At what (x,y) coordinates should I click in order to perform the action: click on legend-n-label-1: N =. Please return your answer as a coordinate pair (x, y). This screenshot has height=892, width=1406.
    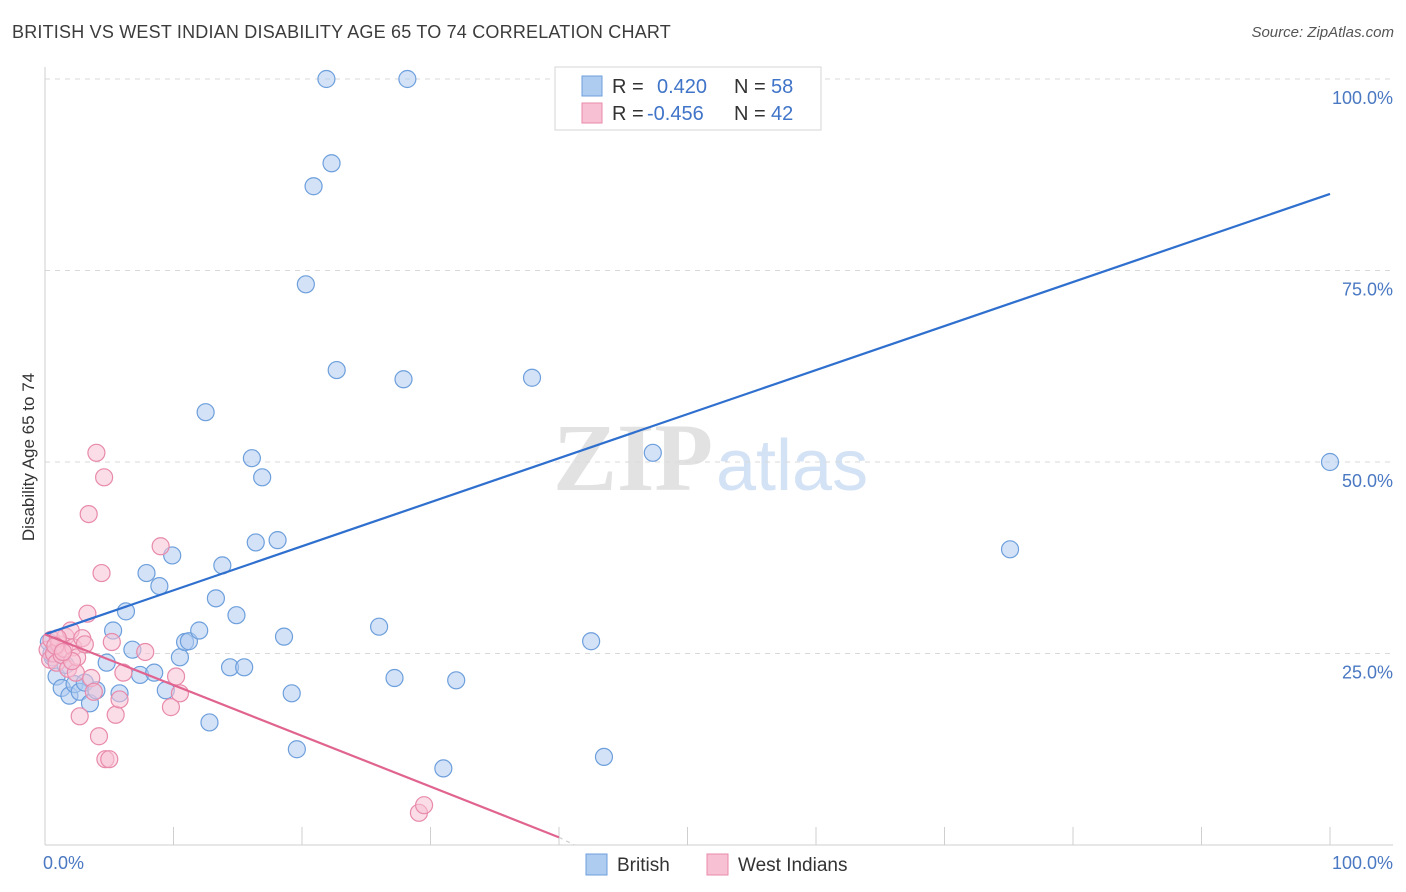
    Looking at the image, I should click on (750, 87).